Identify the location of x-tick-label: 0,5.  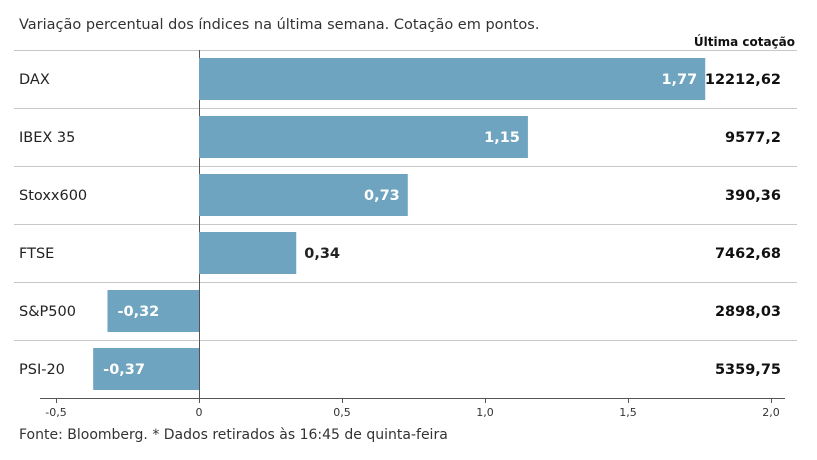
(342, 412).